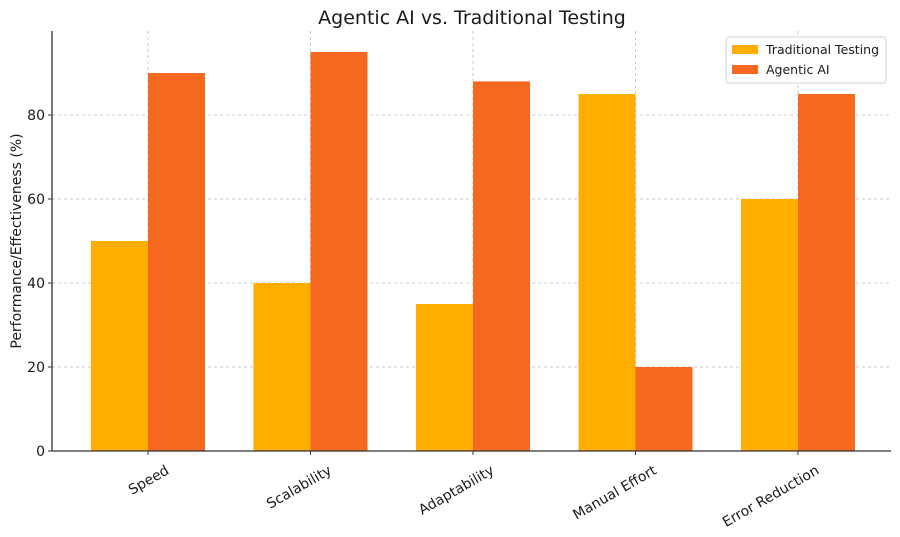 This screenshot has height=537, width=900. Describe the element at coordinates (798, 69) in the screenshot. I see `legend-label: Agentic AI` at that location.